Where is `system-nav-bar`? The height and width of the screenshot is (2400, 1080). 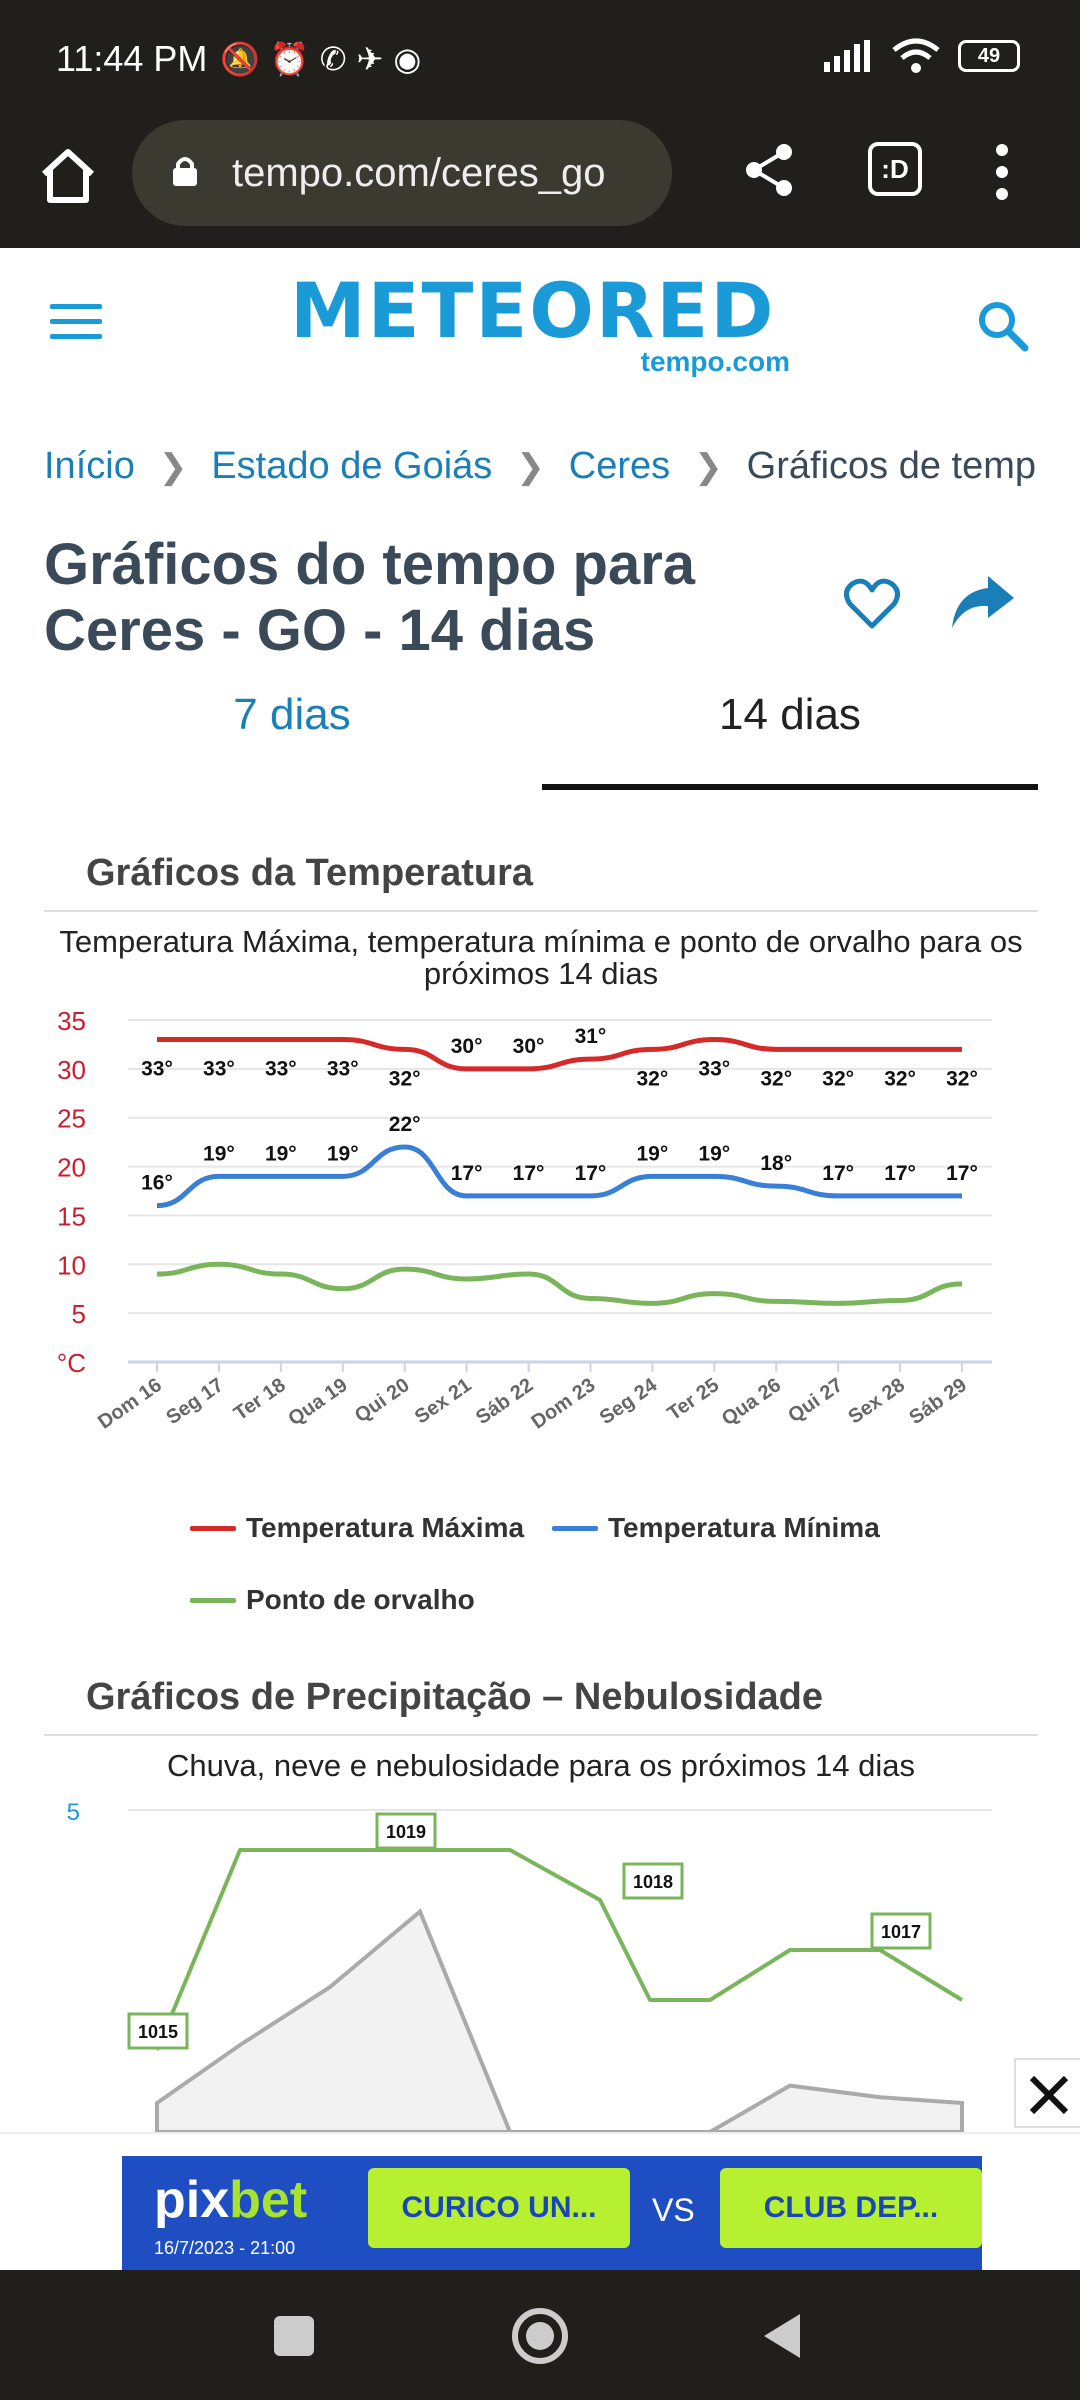
system-nav-bar is located at coordinates (540, 2335).